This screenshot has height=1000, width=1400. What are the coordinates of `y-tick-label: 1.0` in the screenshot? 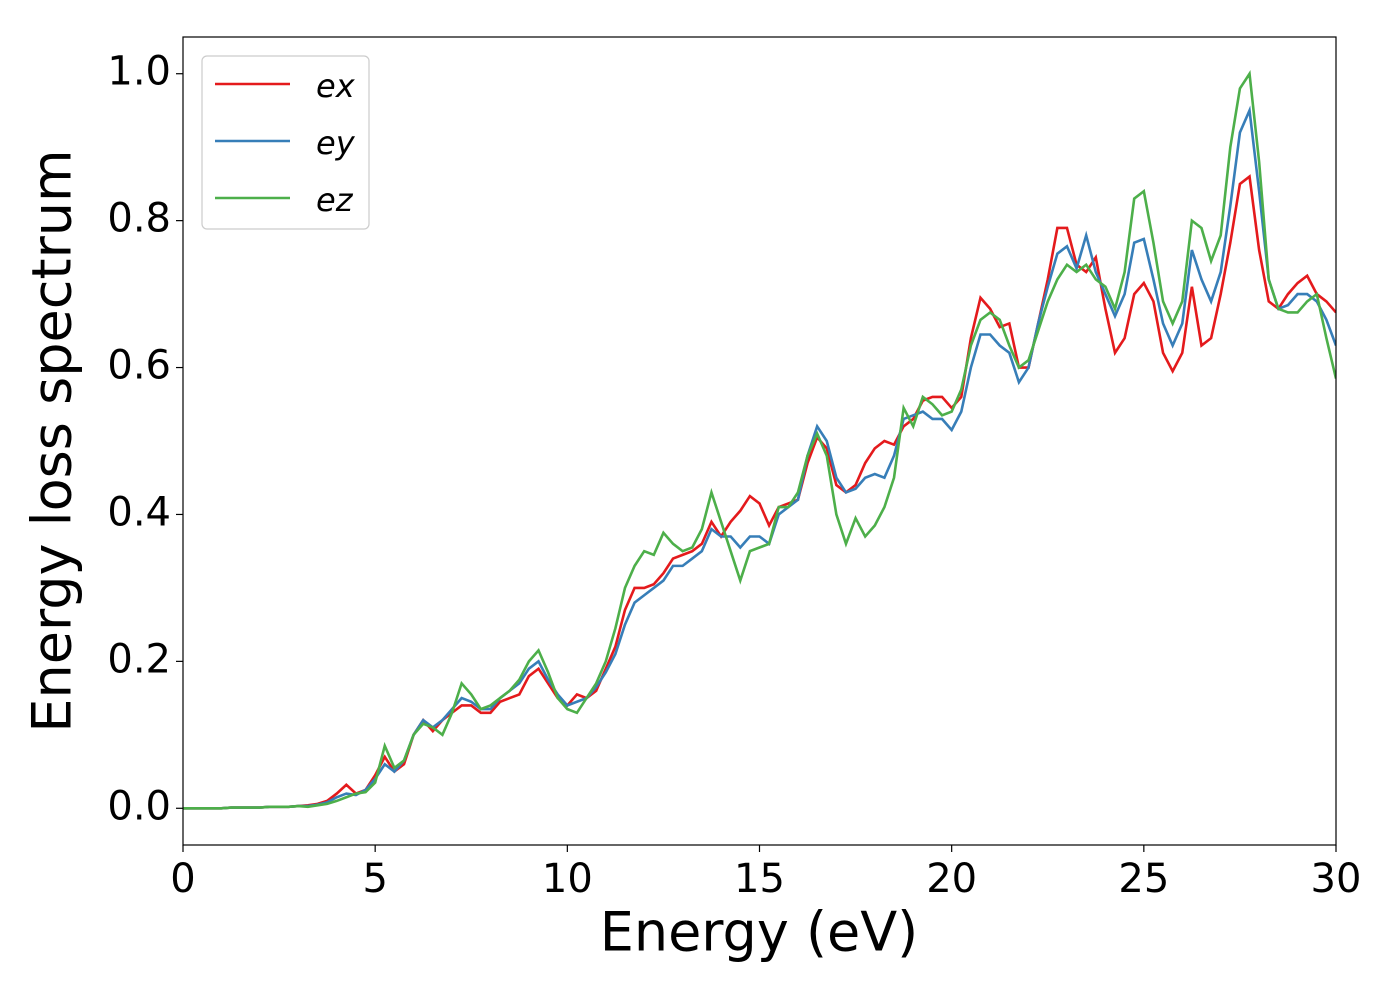 It's located at (139, 72).